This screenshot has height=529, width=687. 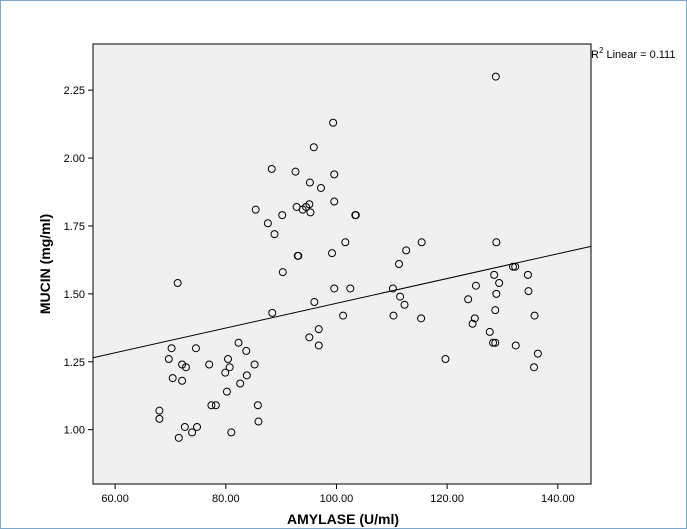 What do you see at coordinates (337, 499) in the screenshot?
I see `x-tick-label: 100.00` at bounding box center [337, 499].